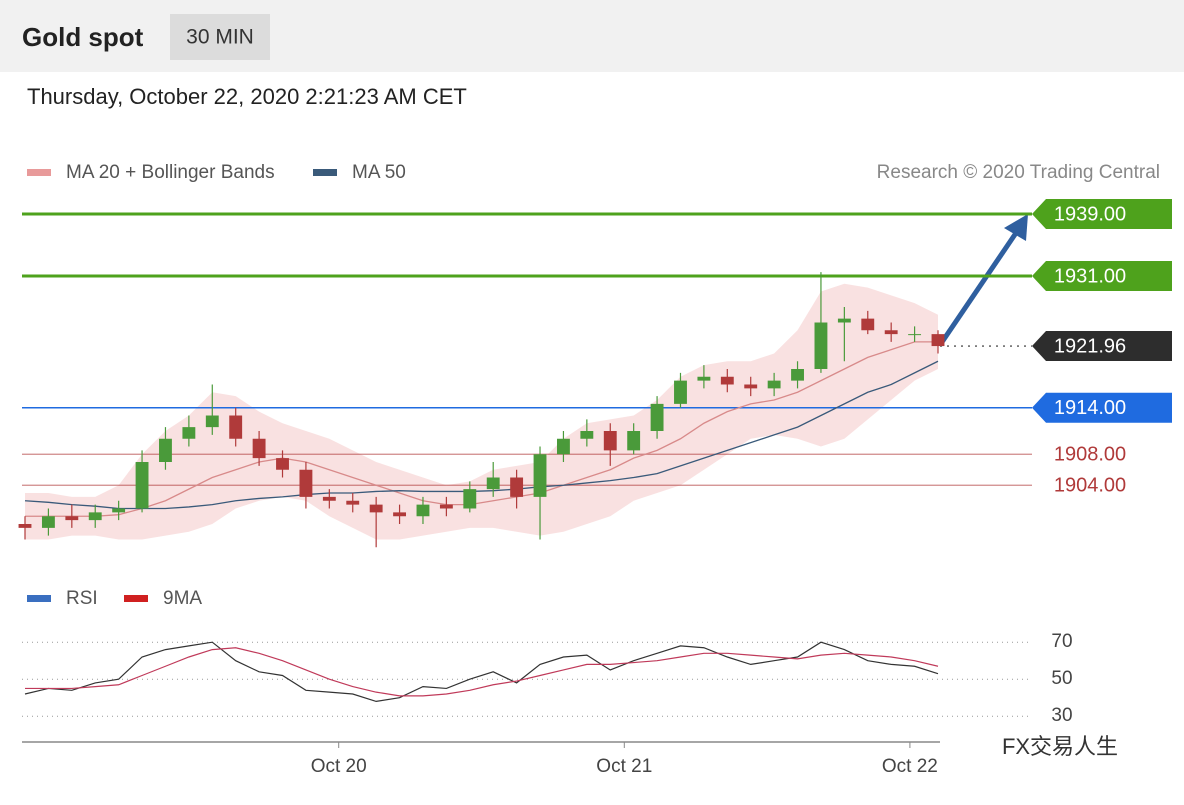 The width and height of the screenshot is (1184, 805). Describe the element at coordinates (1090, 486) in the screenshot. I see `level-label: 1904.00` at that location.